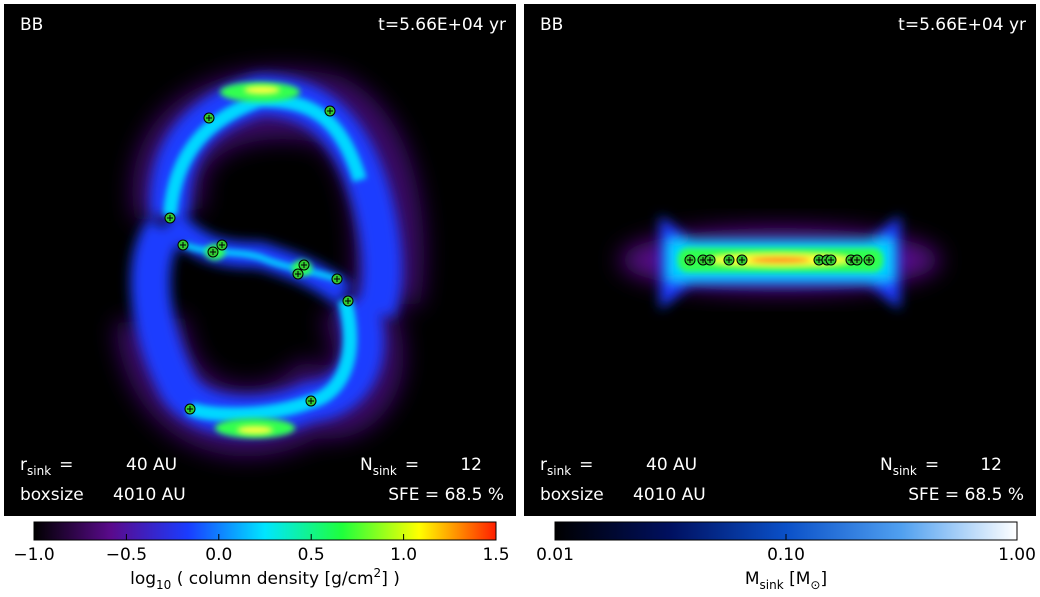  What do you see at coordinates (403, 555) in the screenshot?
I see `tick-label: 1.0` at bounding box center [403, 555].